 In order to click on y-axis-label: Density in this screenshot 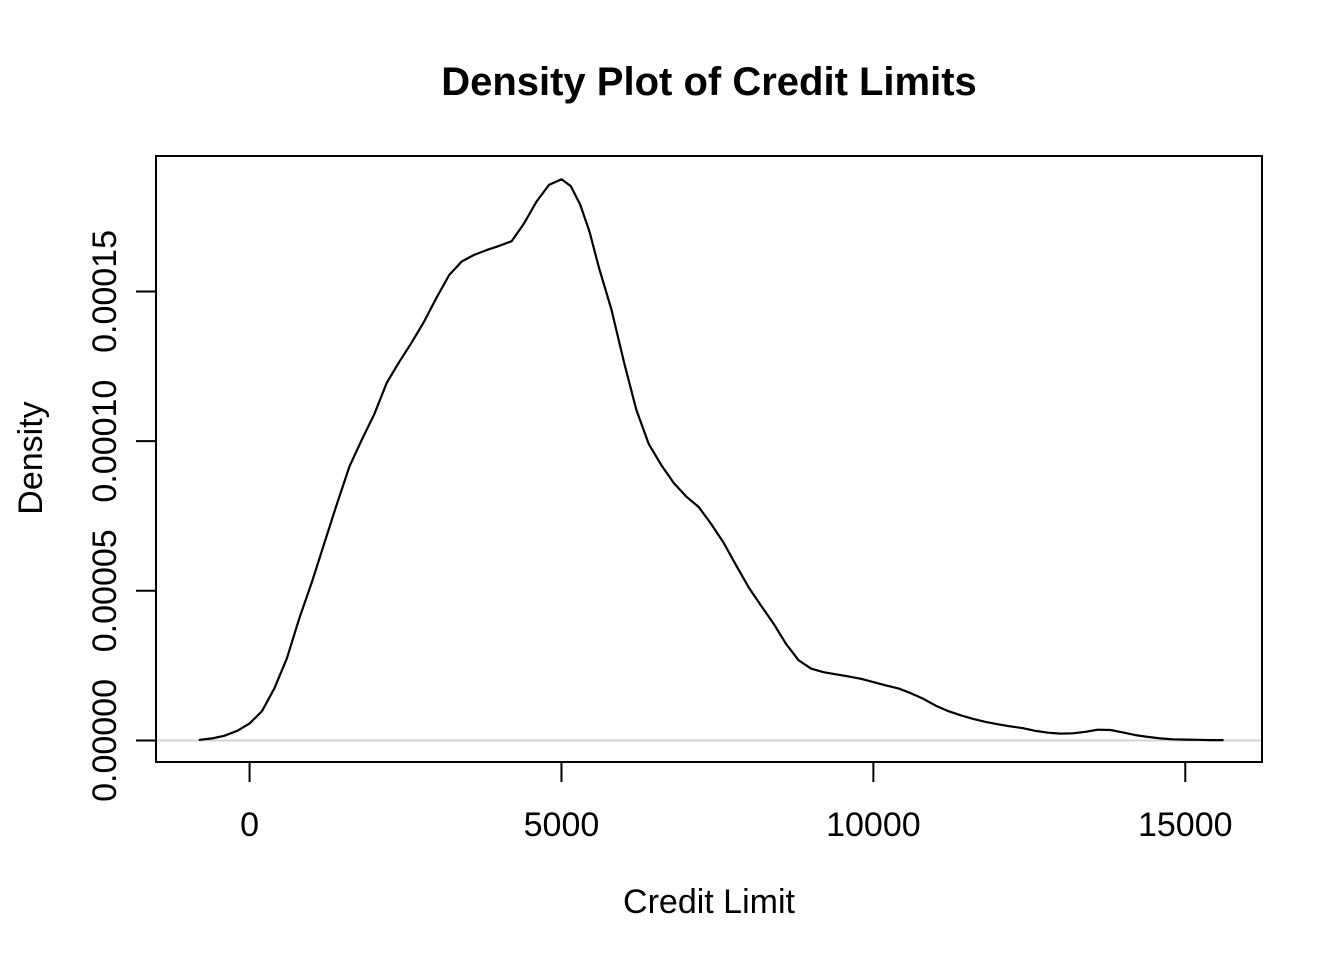, I will do `click(31, 457)`.